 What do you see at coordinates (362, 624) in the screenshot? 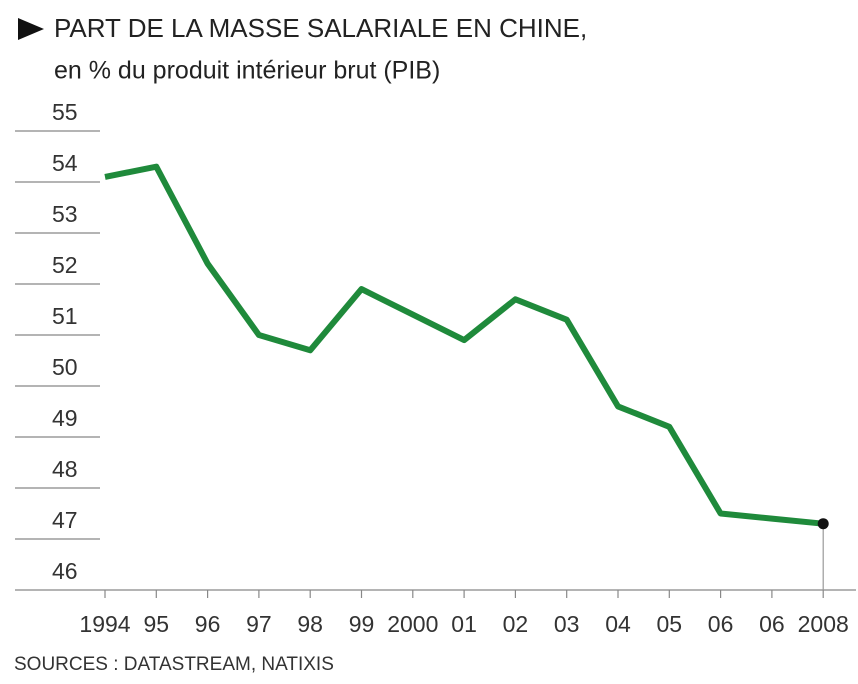
I see `x-tick-label: 99` at bounding box center [362, 624].